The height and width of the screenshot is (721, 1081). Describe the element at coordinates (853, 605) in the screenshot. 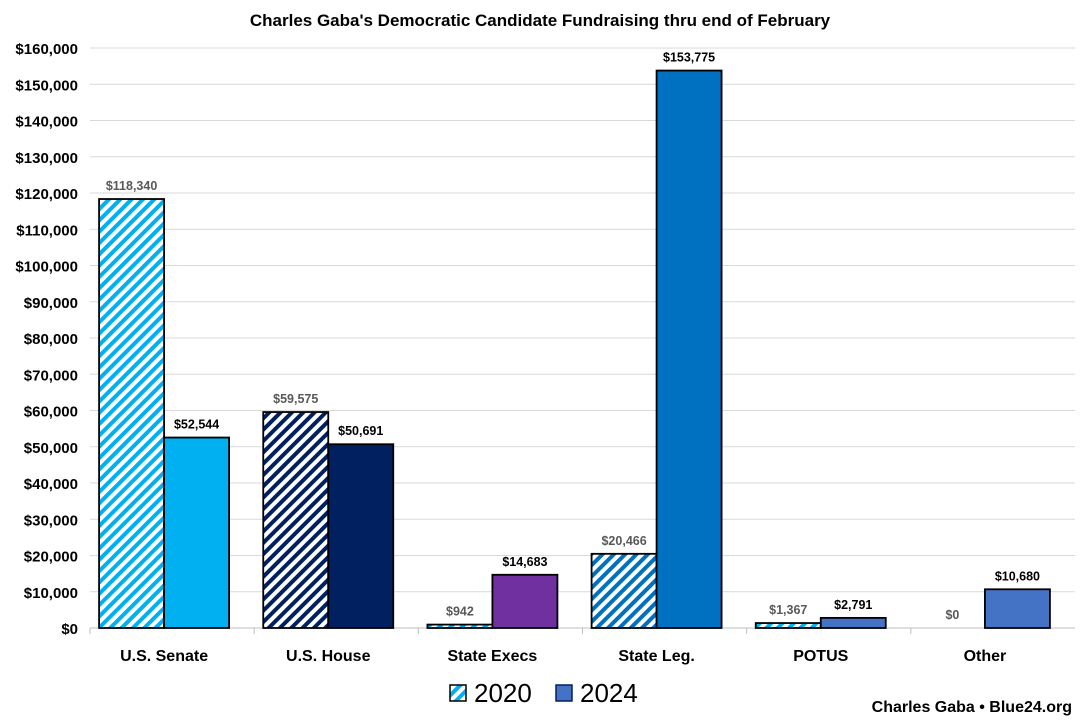

I see `data-label: $2,791` at that location.